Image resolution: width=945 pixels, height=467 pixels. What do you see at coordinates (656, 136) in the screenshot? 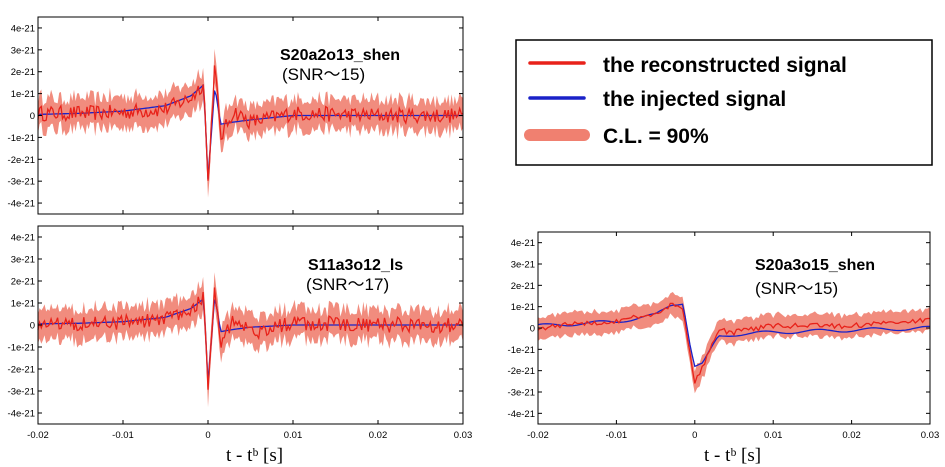
I see `legend-label-band: C.L. = 90%` at bounding box center [656, 136].